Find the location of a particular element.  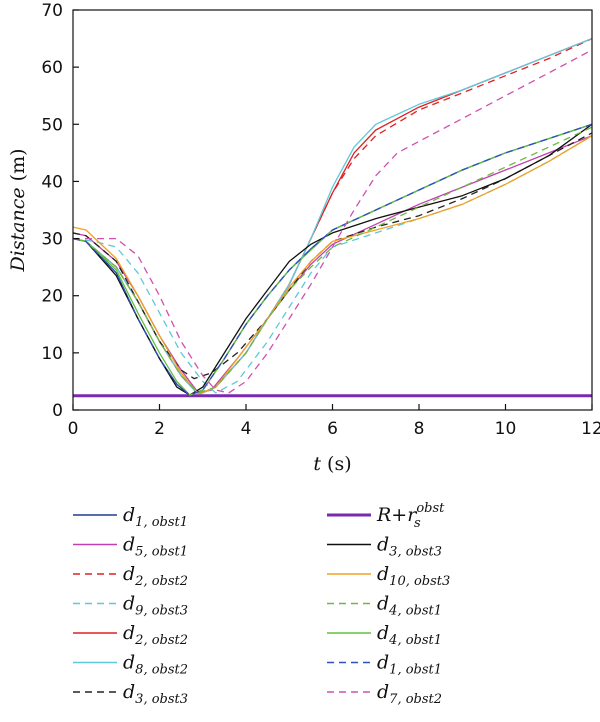

y-tick-label: 30 is located at coordinates (52, 240).